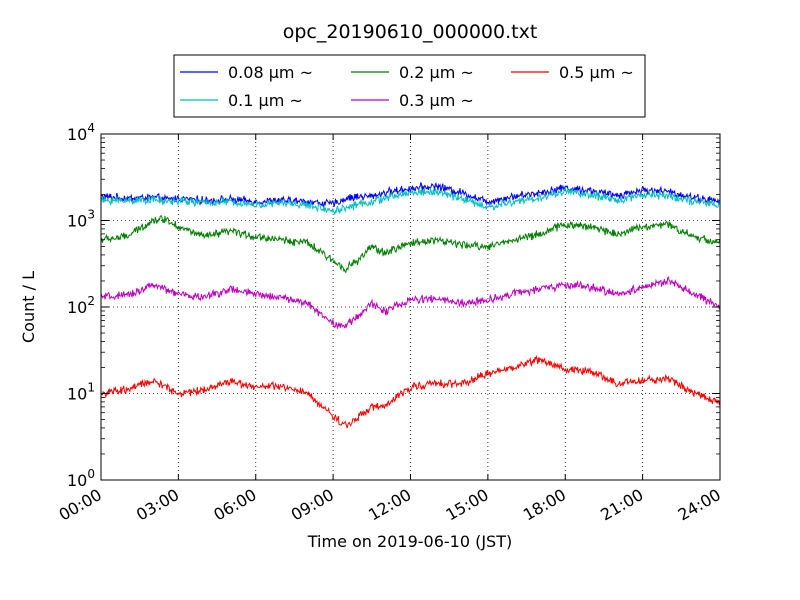 The image size is (800, 600). I want to click on legend-label: 0.1 µm ~, so click(265, 100).